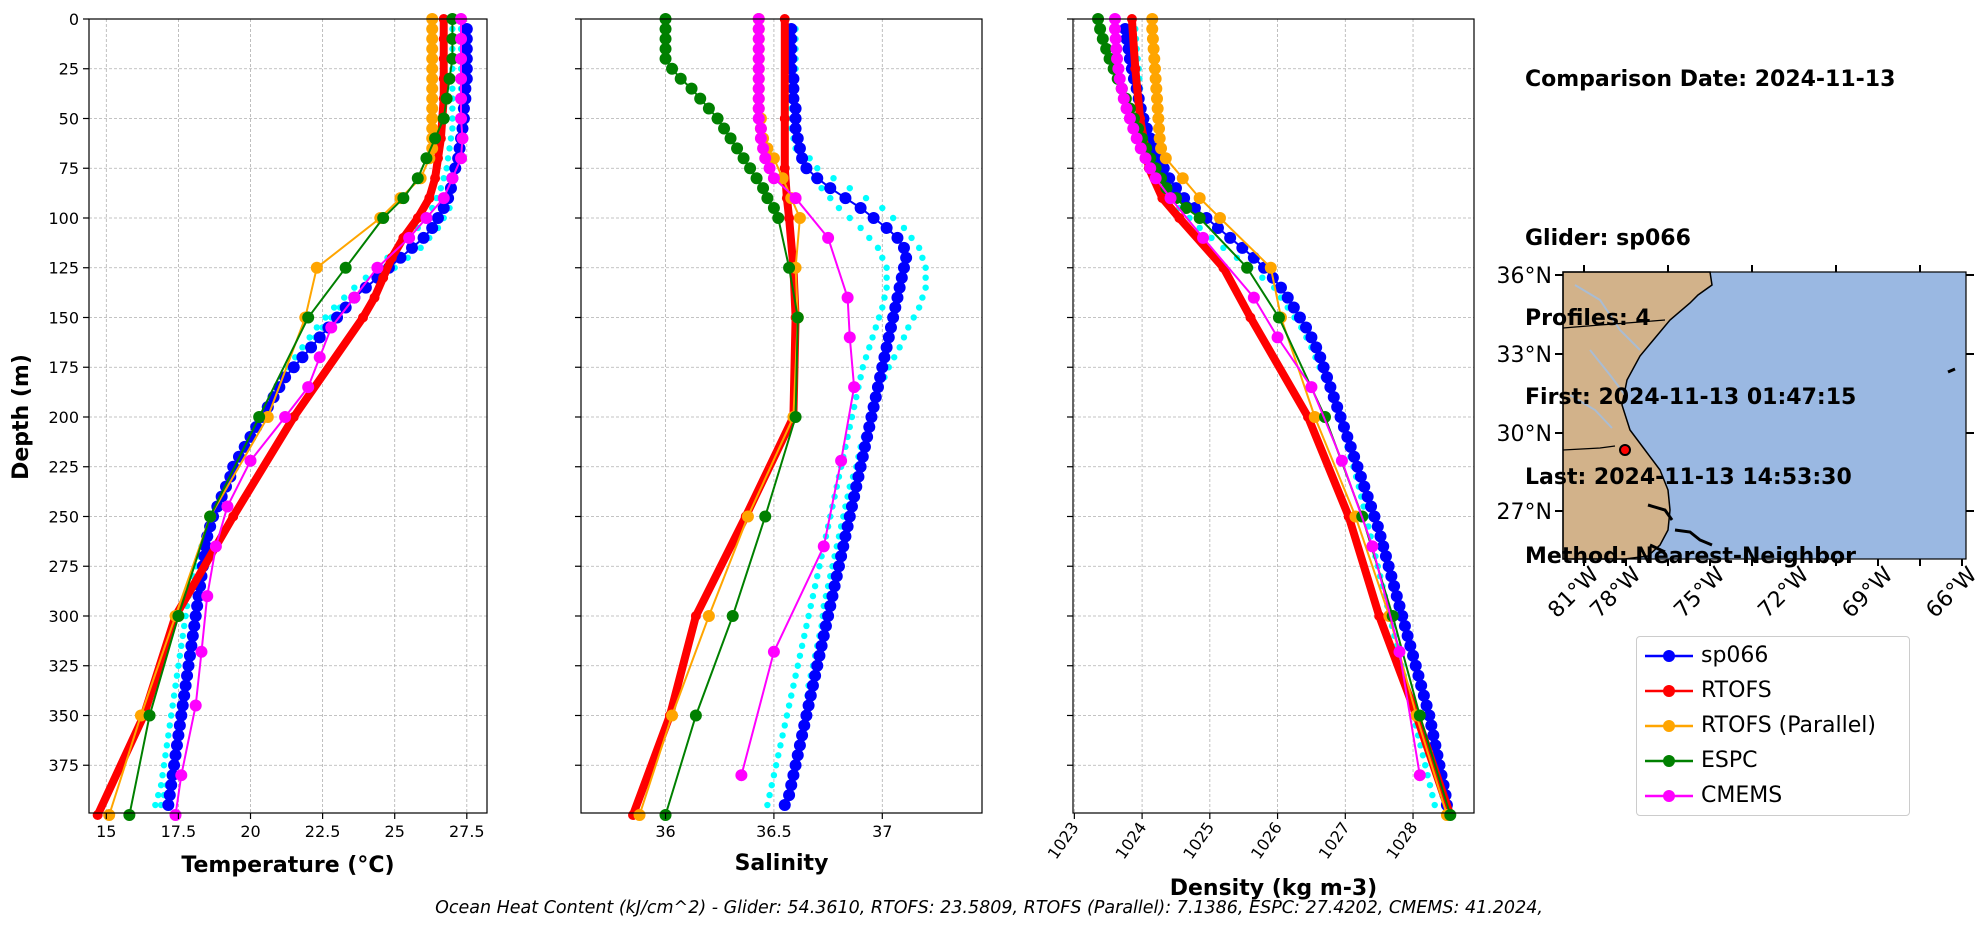  I want to click on map-lat-label: 36°N, so click(1524, 276).